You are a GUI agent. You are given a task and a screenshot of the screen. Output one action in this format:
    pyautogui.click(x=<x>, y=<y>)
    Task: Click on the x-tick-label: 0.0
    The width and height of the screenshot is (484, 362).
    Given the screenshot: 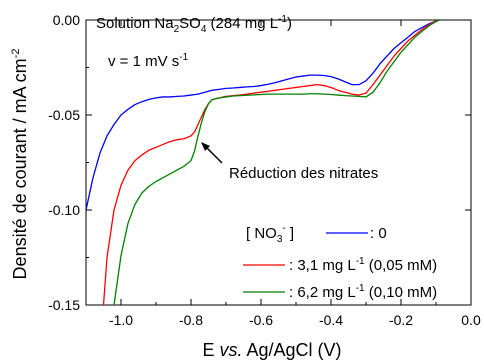 What is the action you would take?
    pyautogui.click(x=471, y=320)
    